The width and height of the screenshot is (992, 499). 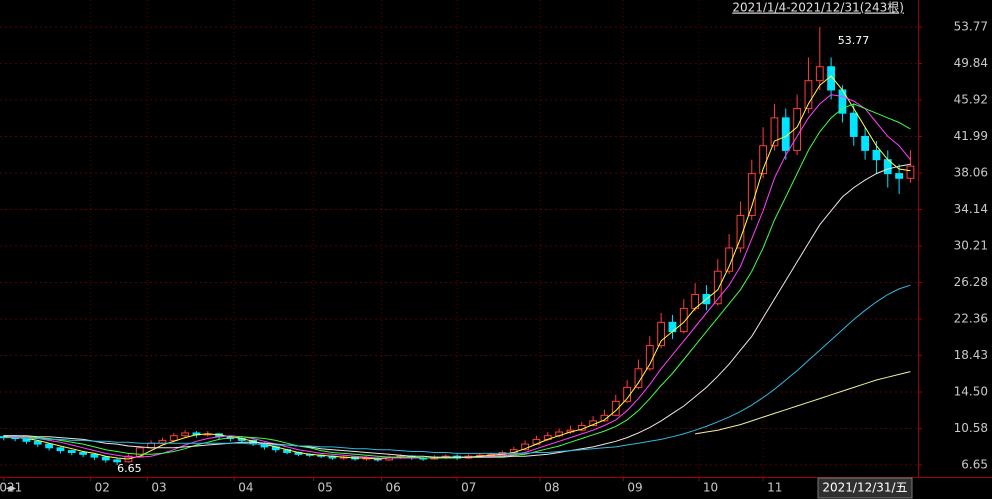 I want to click on extreme-label: 6.65, so click(x=129, y=468).